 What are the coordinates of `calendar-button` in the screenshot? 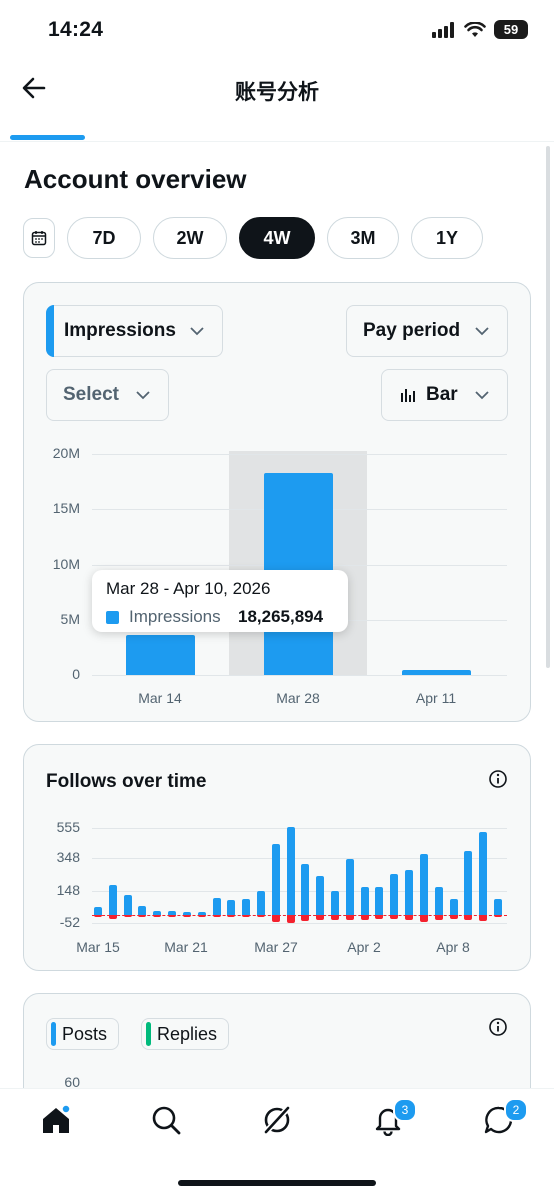 It's located at (39, 238).